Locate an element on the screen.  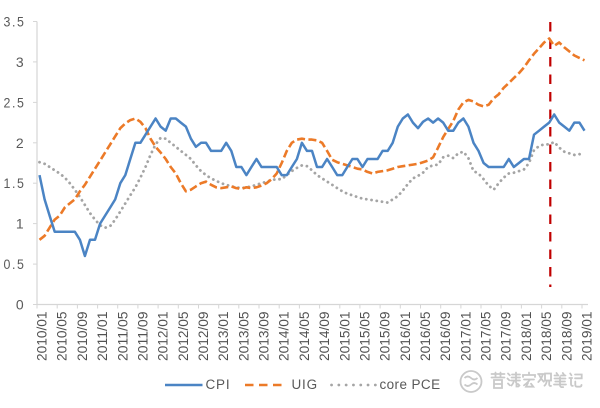
svg-text: 2015/05 is located at coordinates (365, 336).